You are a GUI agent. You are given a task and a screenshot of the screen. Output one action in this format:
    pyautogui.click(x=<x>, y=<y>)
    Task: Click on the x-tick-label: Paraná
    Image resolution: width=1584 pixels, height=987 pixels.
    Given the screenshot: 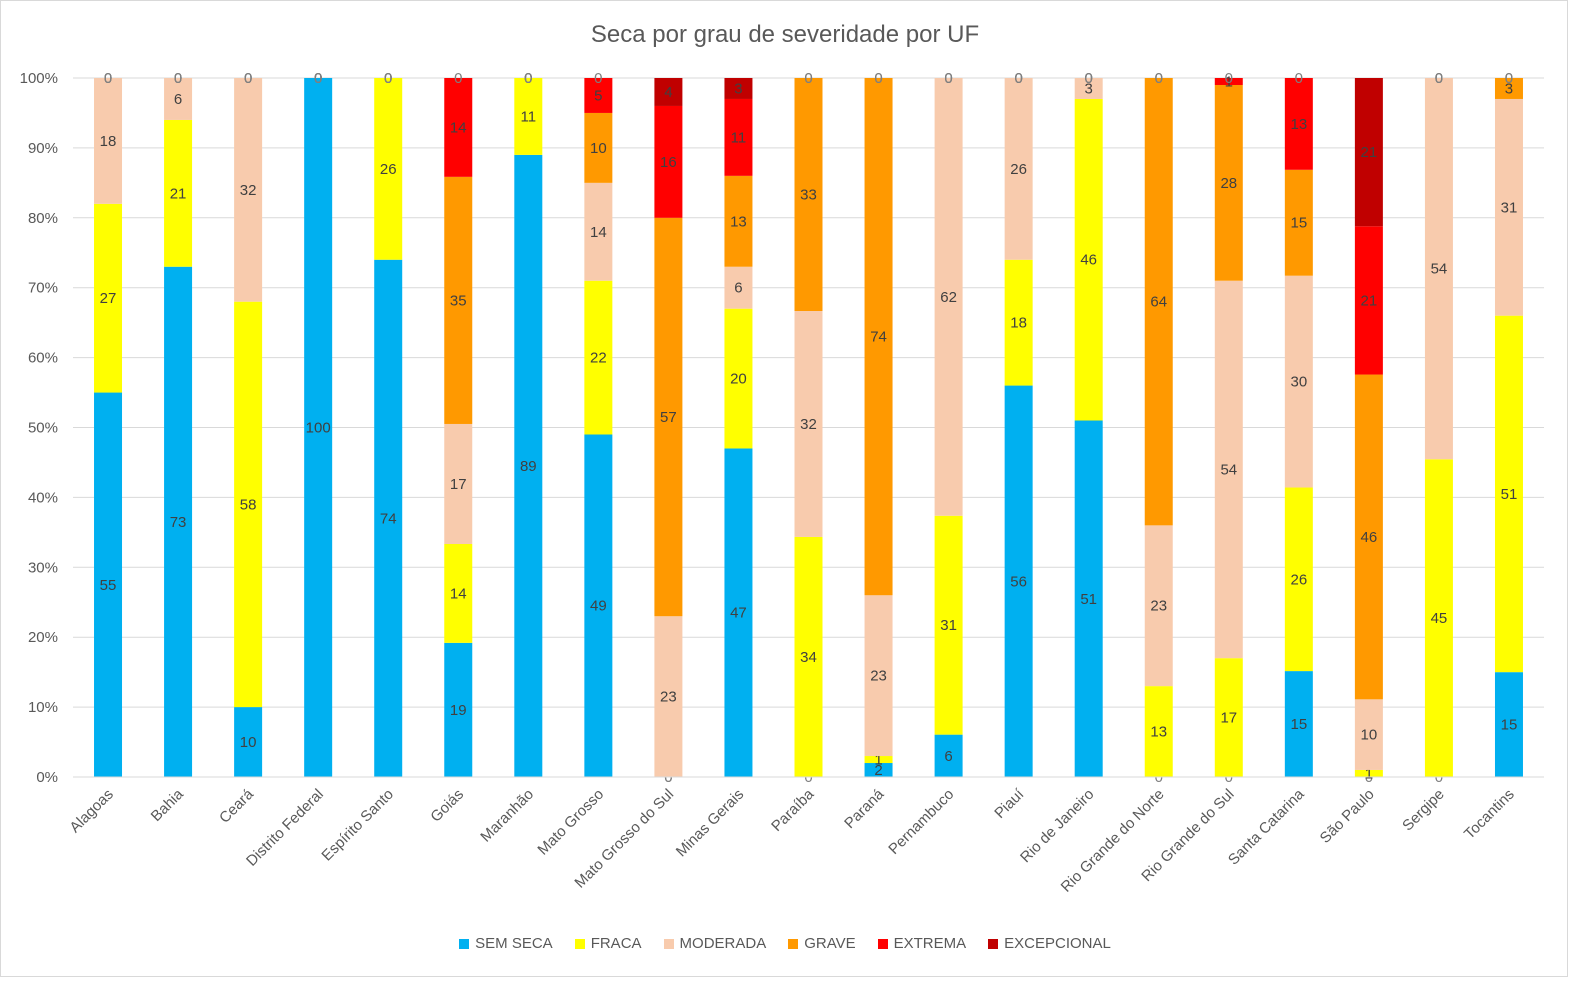 What is the action you would take?
    pyautogui.click(x=864, y=808)
    